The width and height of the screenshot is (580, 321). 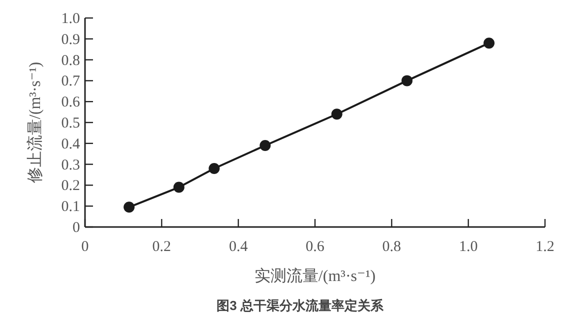 What do you see at coordinates (70, 19) in the screenshot?
I see `y-tick-label: 1.0` at bounding box center [70, 19].